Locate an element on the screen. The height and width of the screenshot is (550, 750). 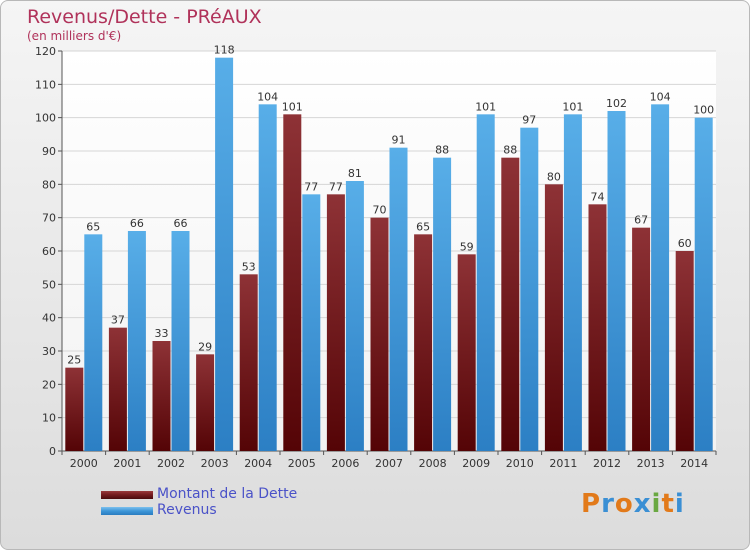
y-tick-label: 100 is located at coordinates (45, 118).